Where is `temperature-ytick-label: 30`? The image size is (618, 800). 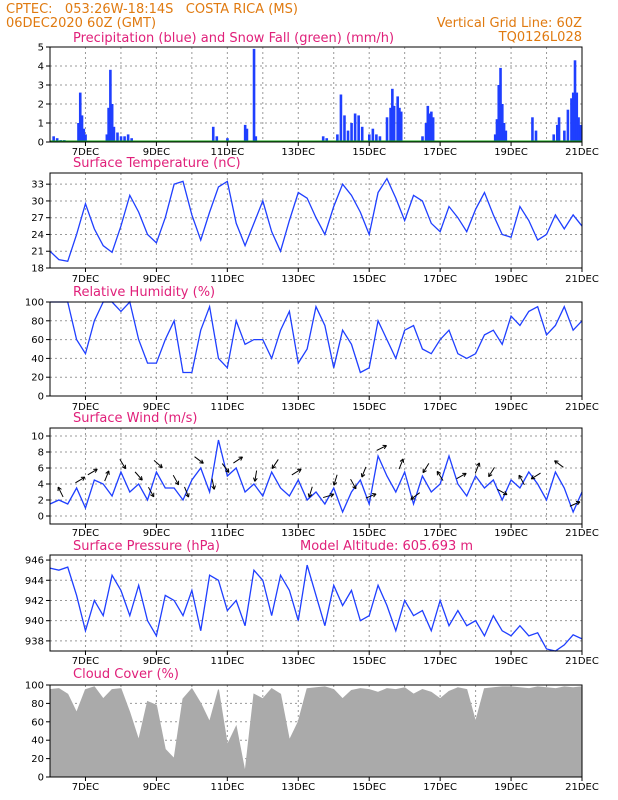 temperature-ytick-label: 30 is located at coordinates (37, 201).